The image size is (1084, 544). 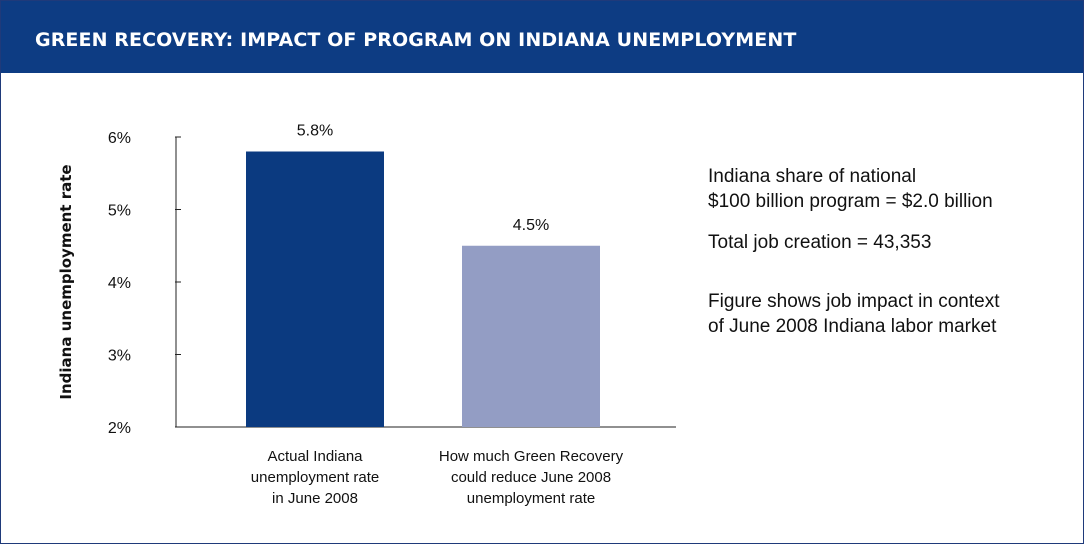 What do you see at coordinates (850, 201) in the screenshot?
I see `note-program-share-line2: $100 billion program = $2.0 billion` at bounding box center [850, 201].